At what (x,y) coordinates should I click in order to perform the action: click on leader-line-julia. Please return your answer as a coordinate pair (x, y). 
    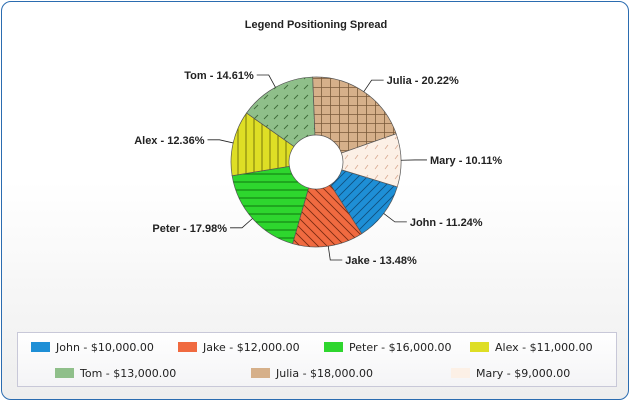
    Looking at the image, I should click on (373, 85).